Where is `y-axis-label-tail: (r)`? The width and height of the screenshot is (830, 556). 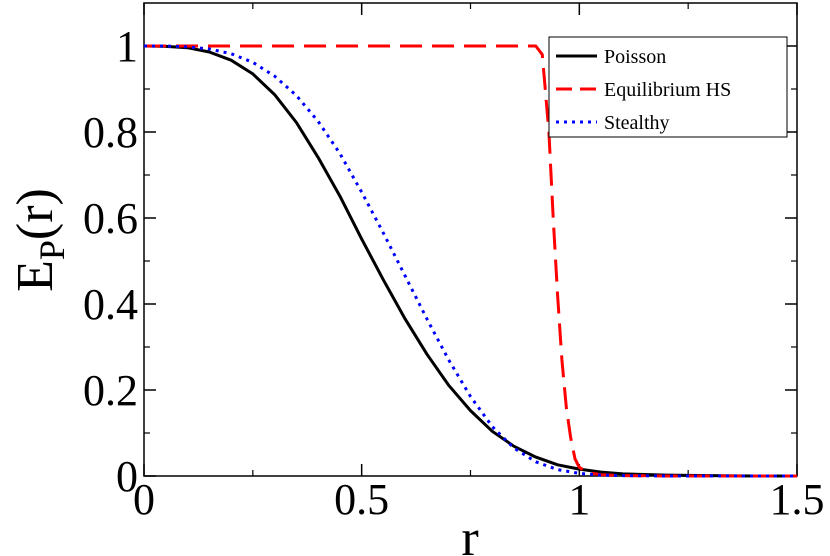 y-axis-label-tail: (r) is located at coordinates (35, 214).